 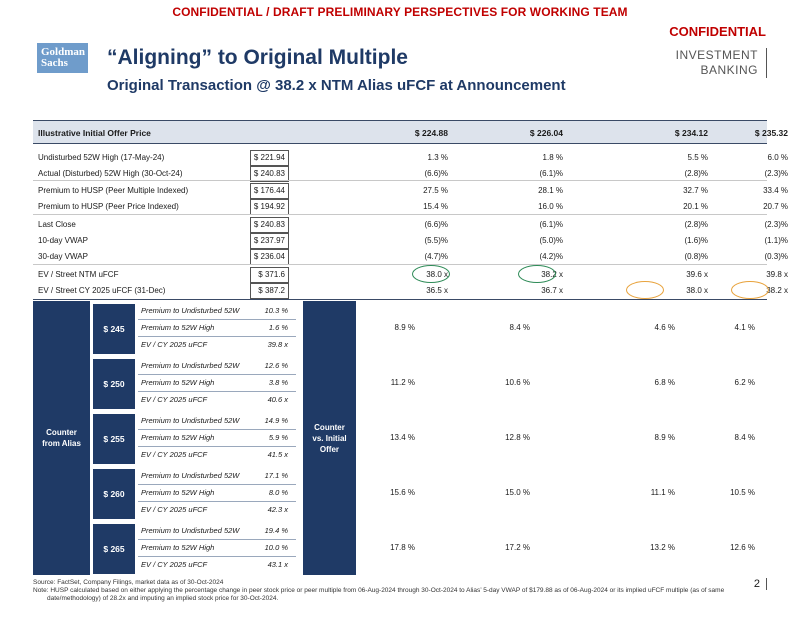 I want to click on row-value: 27.5 %, so click(x=435, y=190).